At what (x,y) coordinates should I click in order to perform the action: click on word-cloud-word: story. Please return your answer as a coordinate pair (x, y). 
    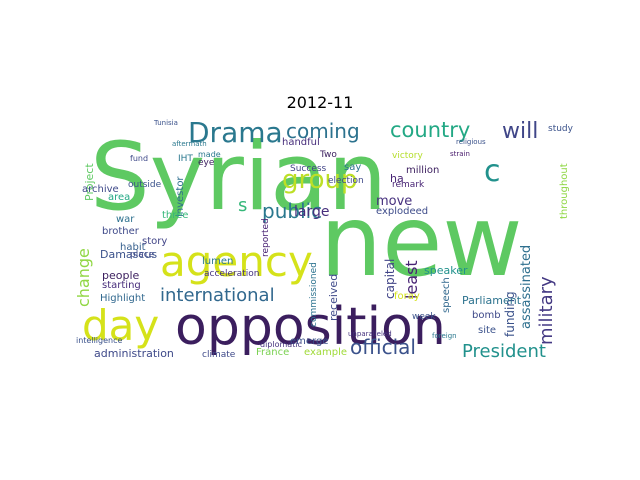
    Looking at the image, I should click on (155, 241).